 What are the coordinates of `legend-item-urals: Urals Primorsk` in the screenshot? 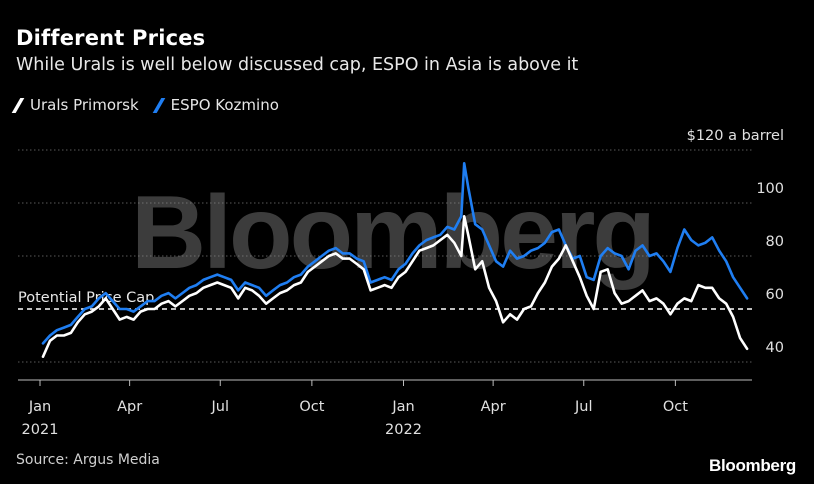 It's located at (75, 105).